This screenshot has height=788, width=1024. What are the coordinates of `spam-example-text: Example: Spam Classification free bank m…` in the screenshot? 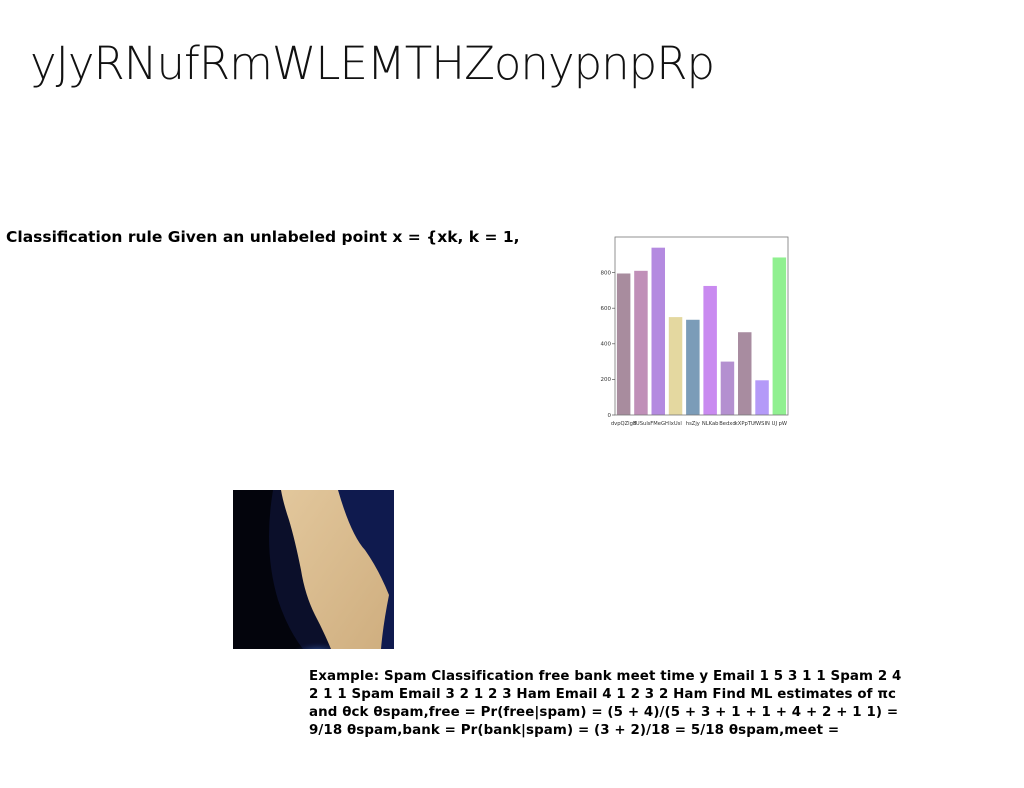 It's located at (605, 703).